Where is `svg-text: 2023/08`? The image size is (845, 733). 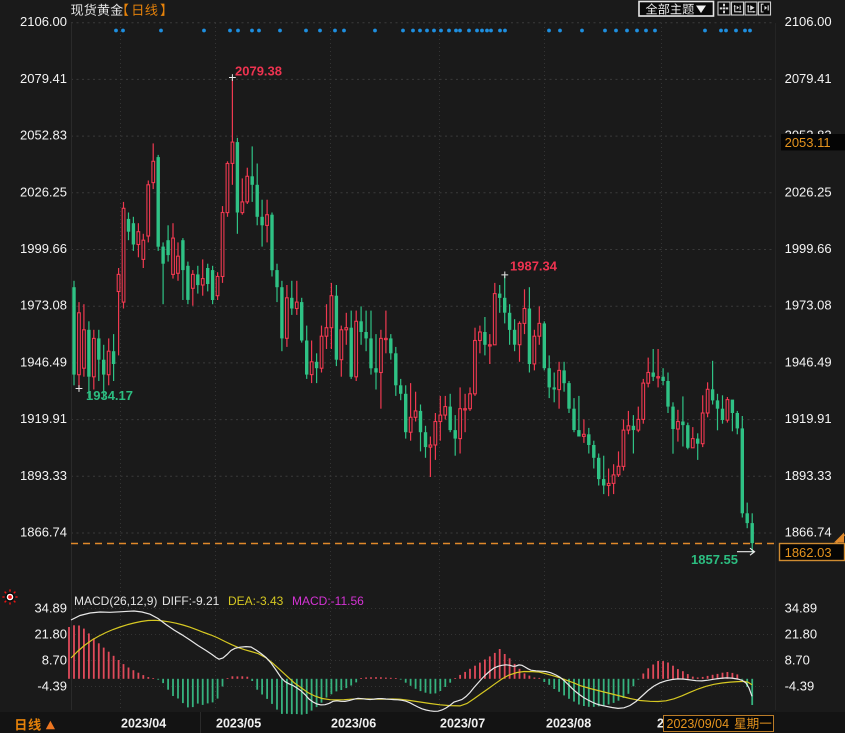
svg-text: 2023/08 is located at coordinates (568, 724).